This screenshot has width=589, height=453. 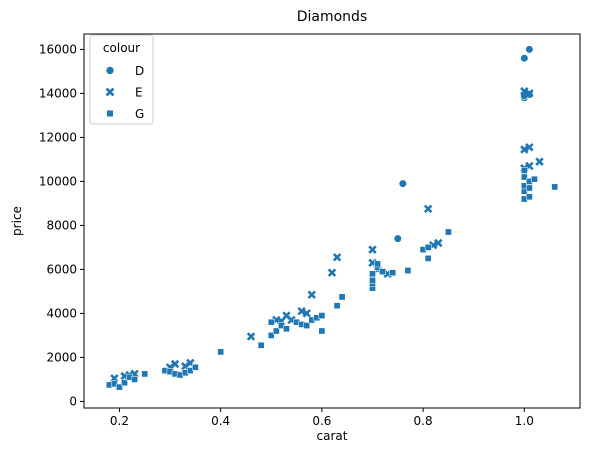 What do you see at coordinates (220, 421) in the screenshot?
I see `x-tick-label: 0.4` at bounding box center [220, 421].